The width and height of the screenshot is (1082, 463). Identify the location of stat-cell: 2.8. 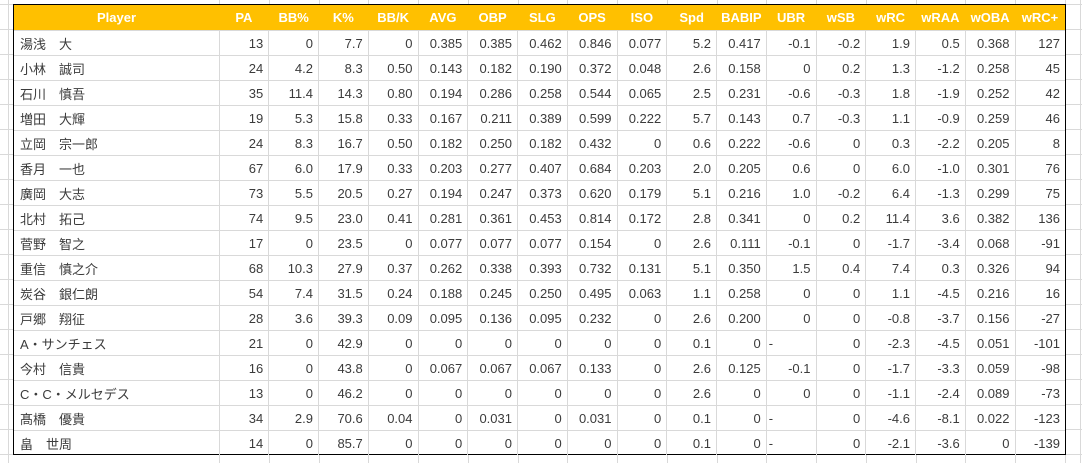
(691, 218).